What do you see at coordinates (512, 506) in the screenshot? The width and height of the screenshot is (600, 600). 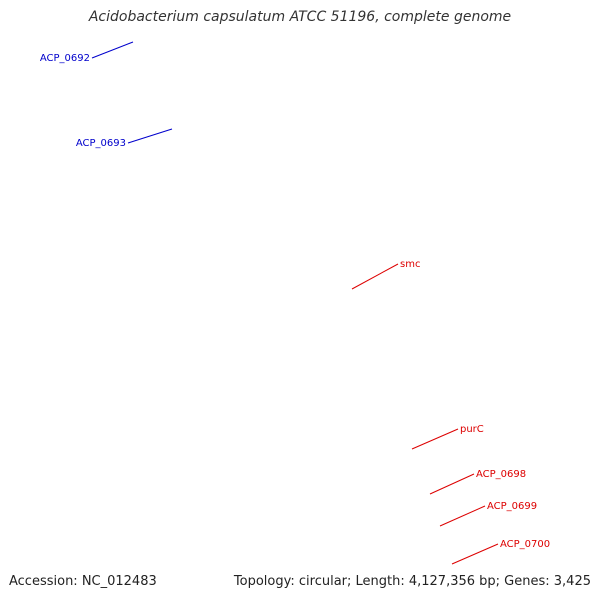 I see `label-ACP_0699: ACP_0699` at bounding box center [512, 506].